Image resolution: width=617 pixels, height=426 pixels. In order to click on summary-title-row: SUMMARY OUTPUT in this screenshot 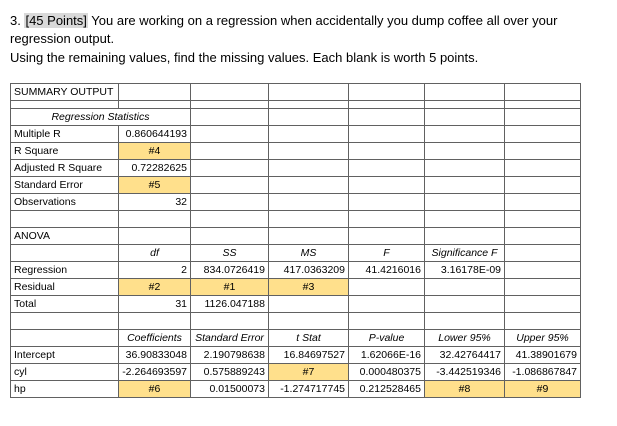, I will do `click(295, 92)`.